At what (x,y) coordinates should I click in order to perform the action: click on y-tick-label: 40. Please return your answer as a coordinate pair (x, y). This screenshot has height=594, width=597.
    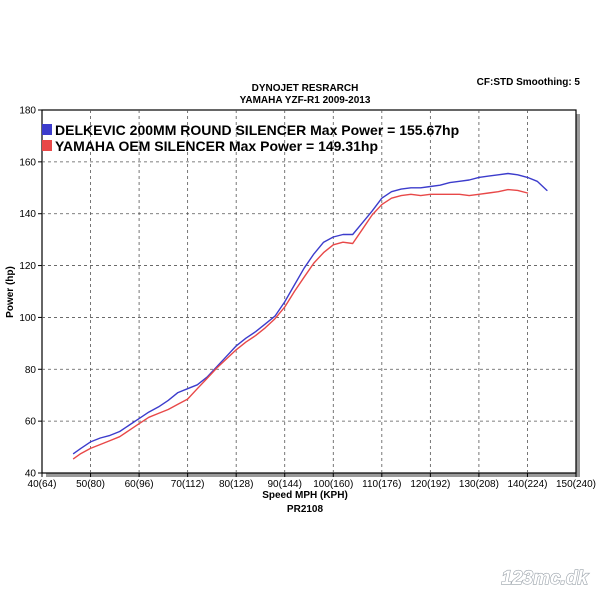
    Looking at the image, I should click on (31, 474).